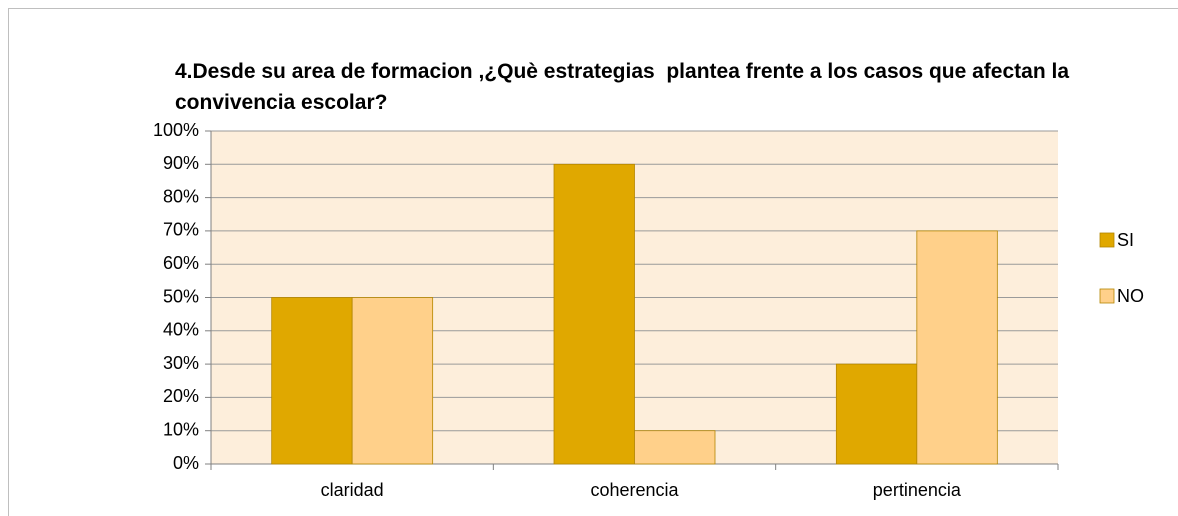 This screenshot has height=516, width=1178. Describe the element at coordinates (181, 296) in the screenshot. I see `y-tick-label: 50%` at that location.